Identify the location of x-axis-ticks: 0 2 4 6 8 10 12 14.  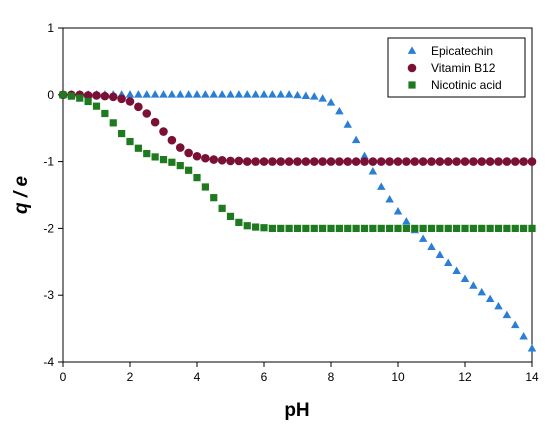
(299, 373).